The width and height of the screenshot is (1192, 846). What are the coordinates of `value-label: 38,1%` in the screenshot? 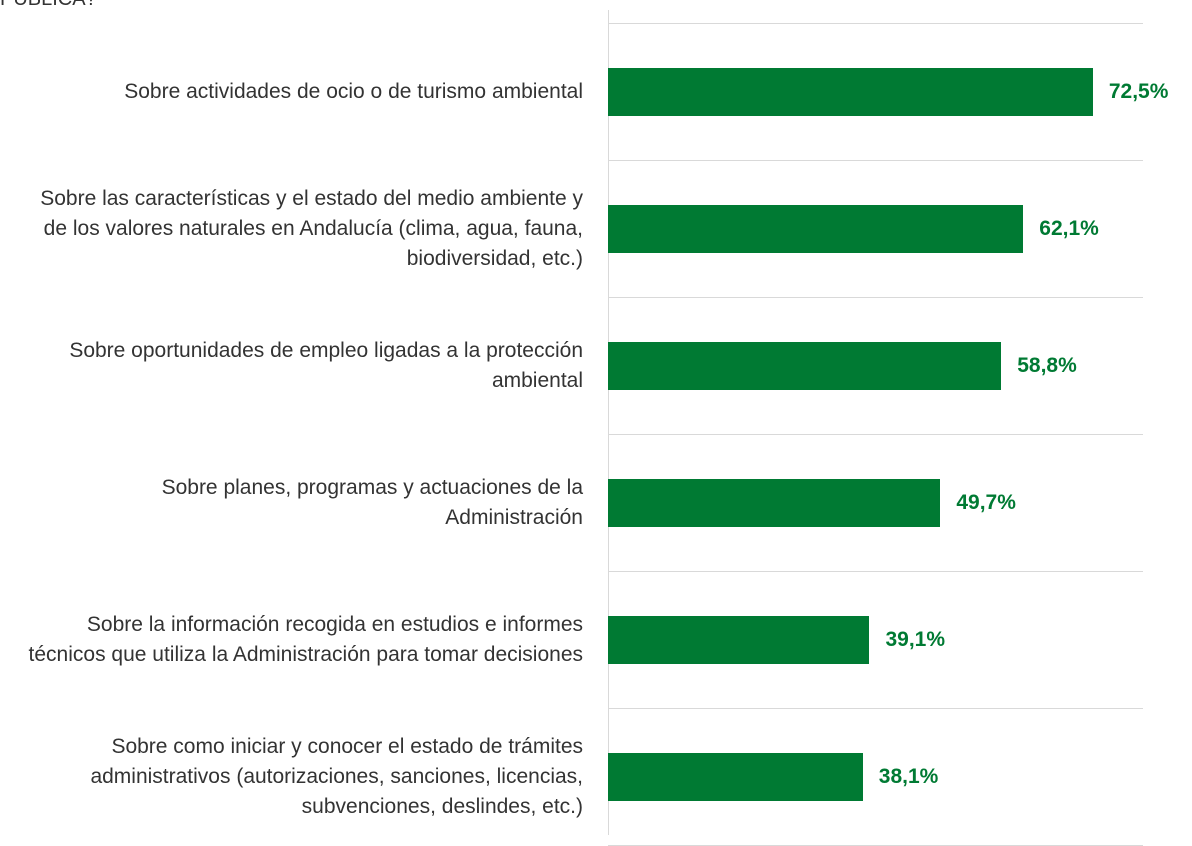 It's located at (908, 776).